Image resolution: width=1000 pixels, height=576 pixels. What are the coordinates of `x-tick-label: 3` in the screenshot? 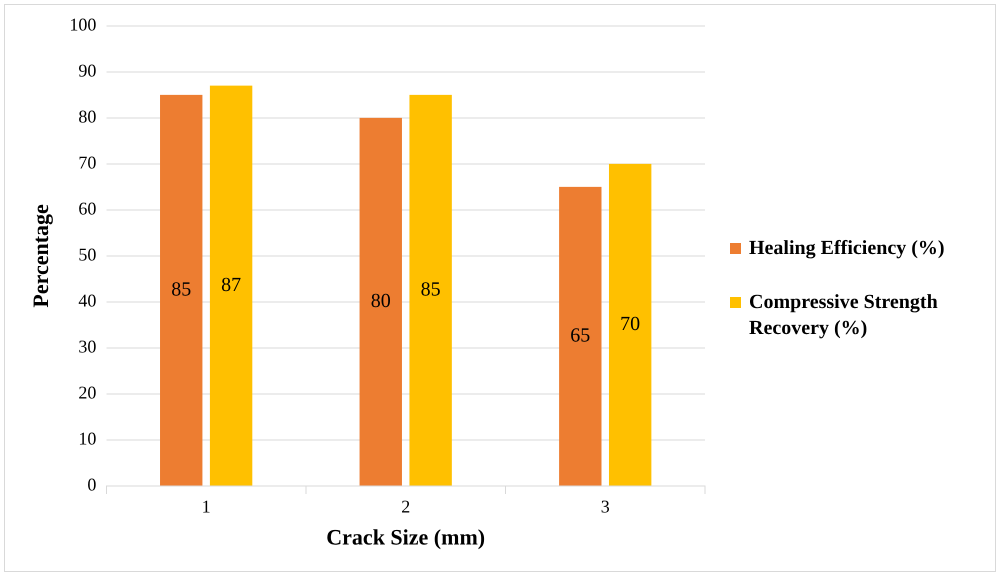 It's located at (605, 506).